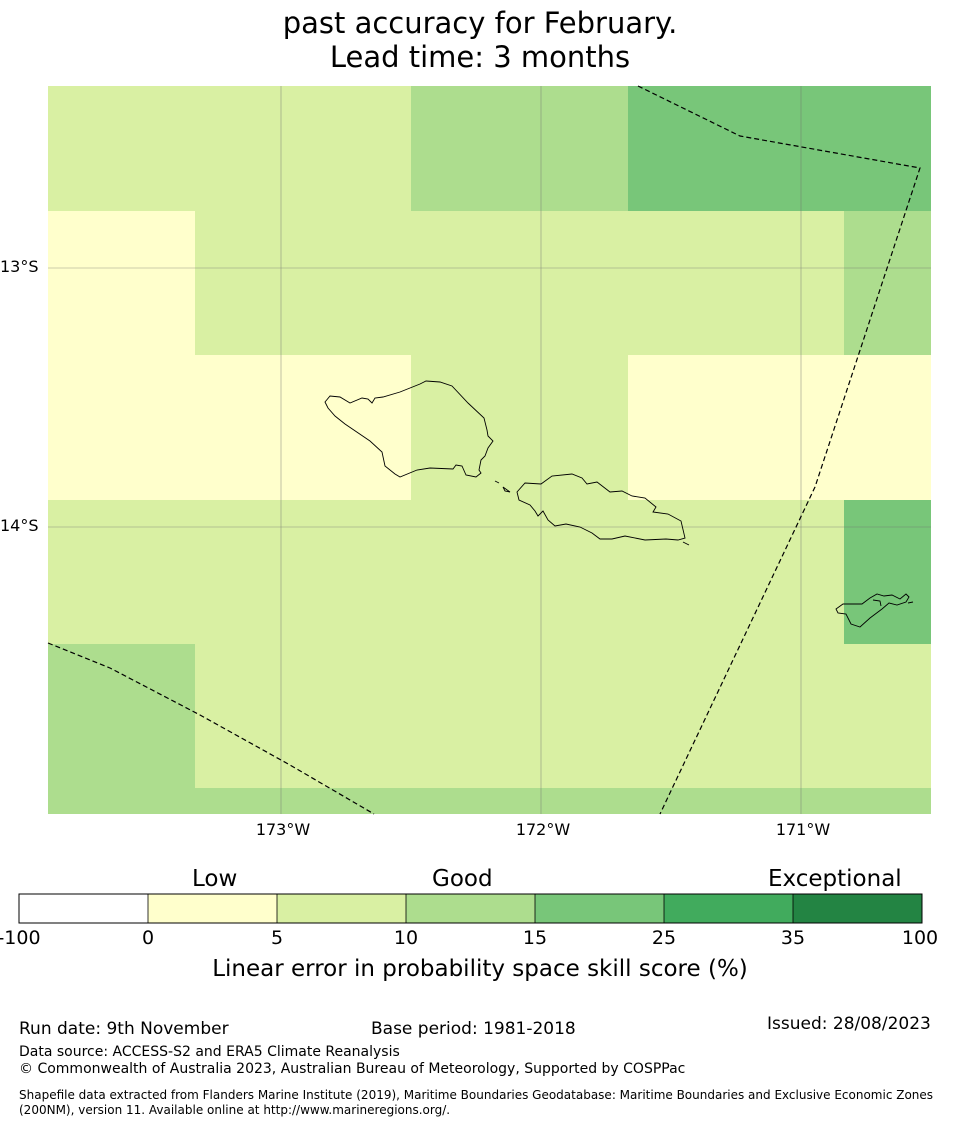  I want to click on base-period: Base period: 1981-2018, so click(473, 1029).